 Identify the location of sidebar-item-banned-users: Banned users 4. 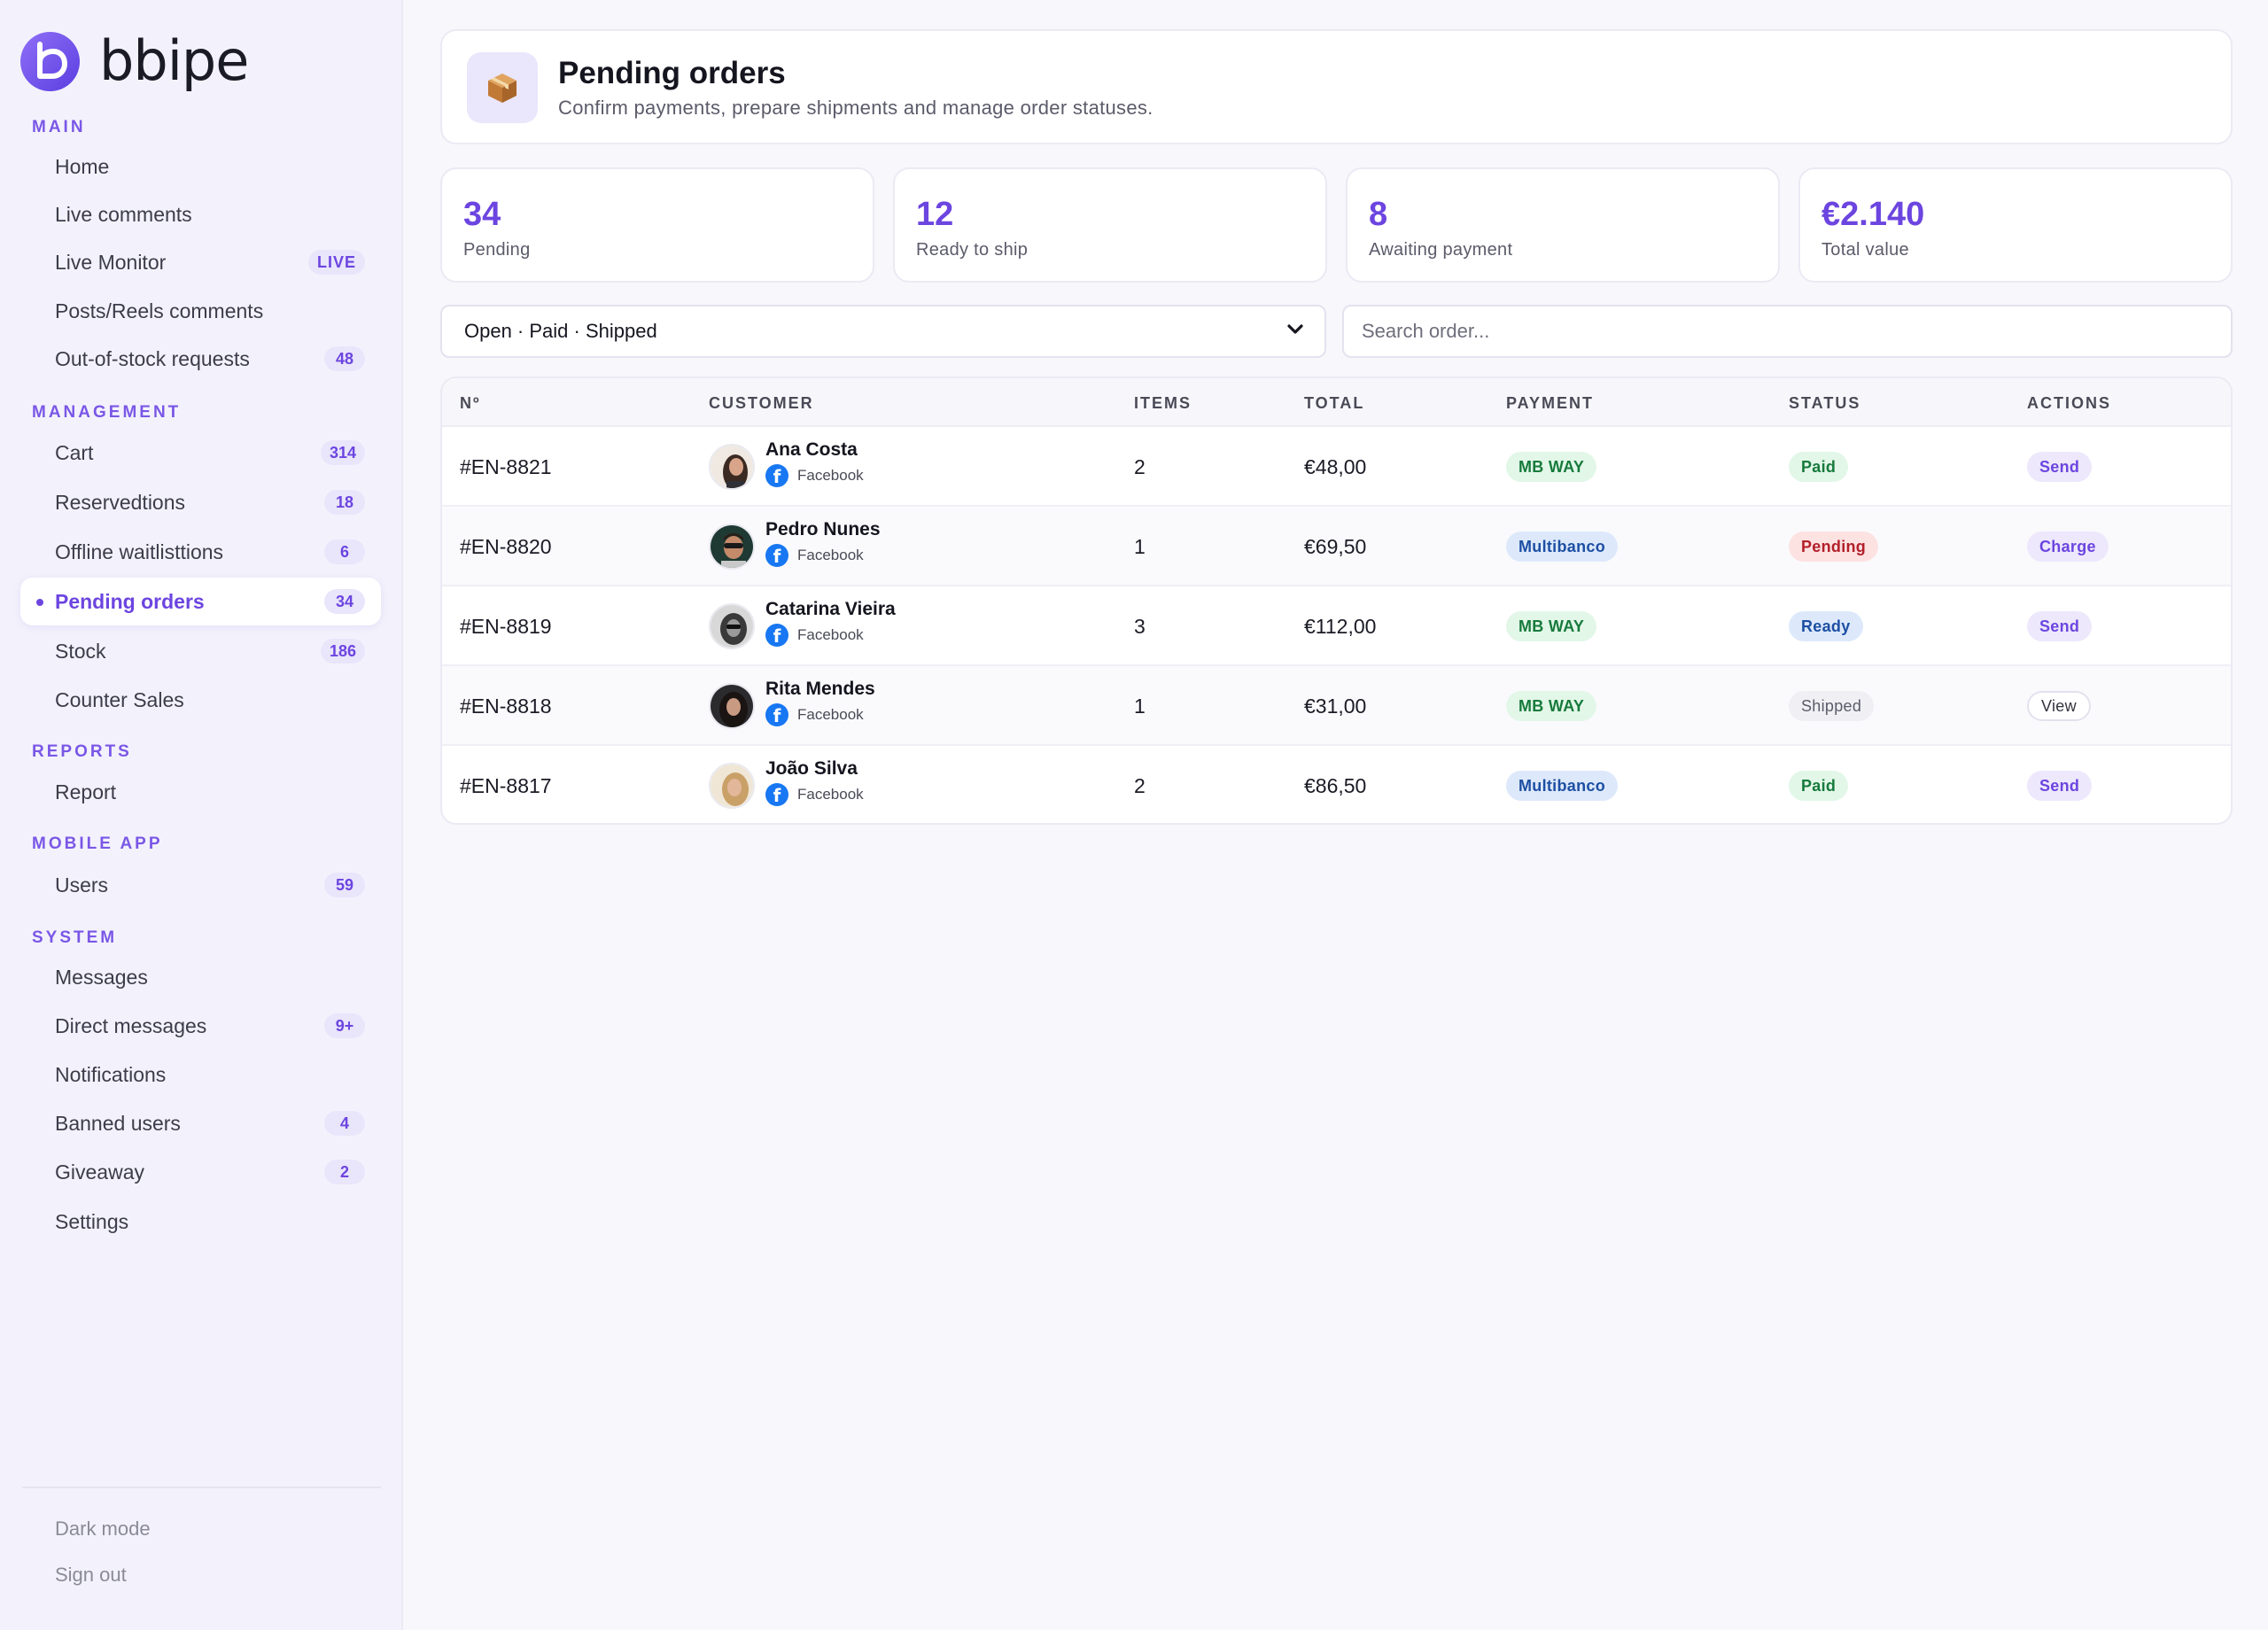
(200, 1123).